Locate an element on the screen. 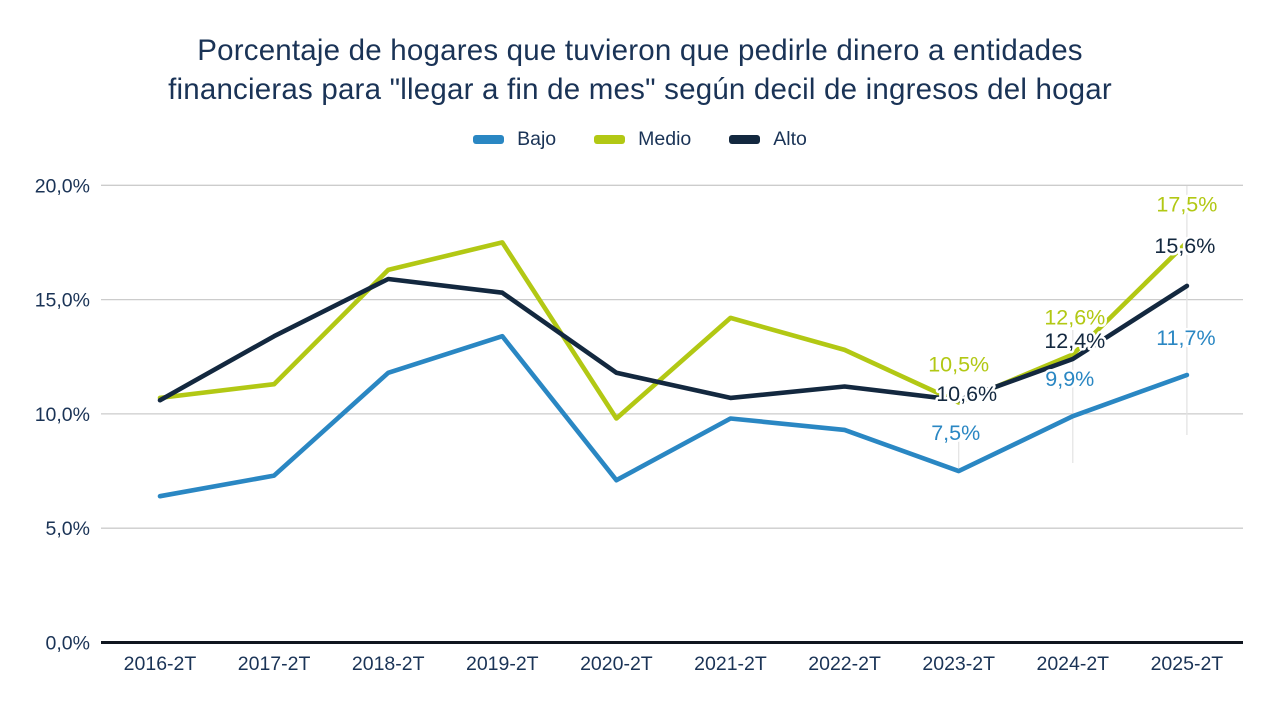  x-axis-label: 2019-2T is located at coordinates (502, 664).